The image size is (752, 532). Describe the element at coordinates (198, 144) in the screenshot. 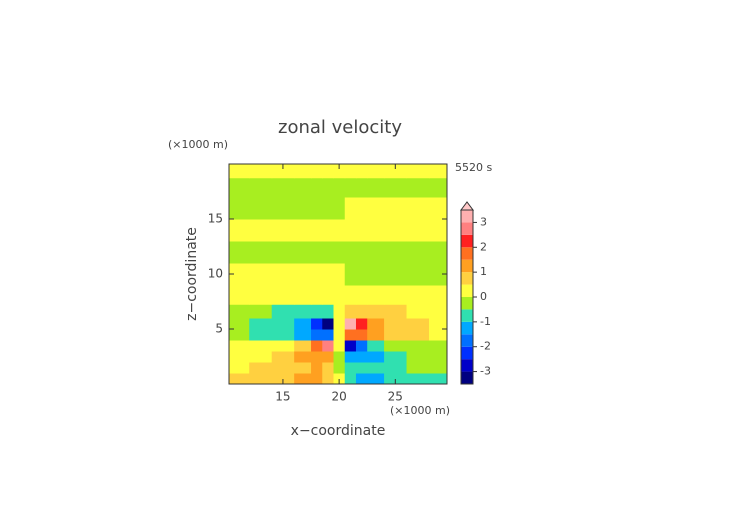

I see `y-unit-label: (×1000 m)` at that location.